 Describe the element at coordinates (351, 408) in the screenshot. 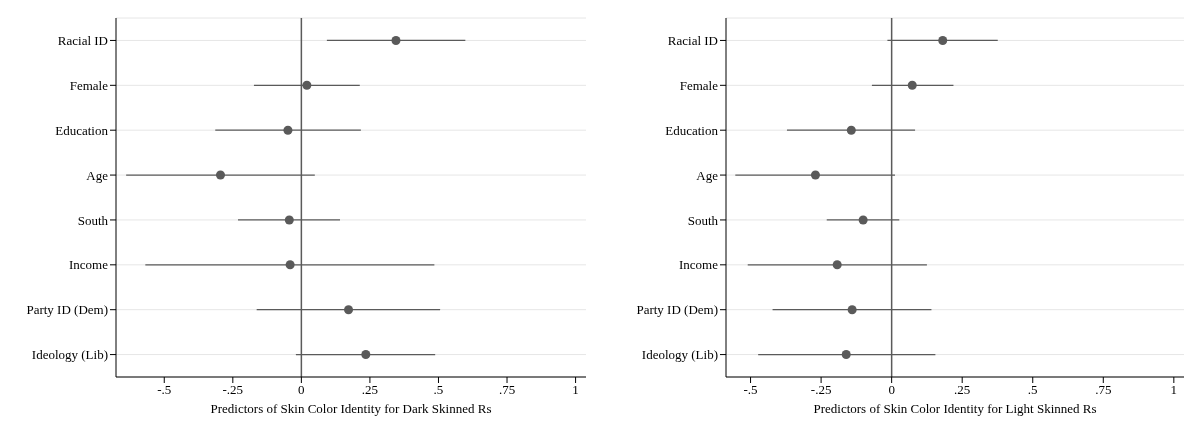

I see `x-axis-title: Predictors of Skin Color Identity for Dark Skinned Rs` at that location.